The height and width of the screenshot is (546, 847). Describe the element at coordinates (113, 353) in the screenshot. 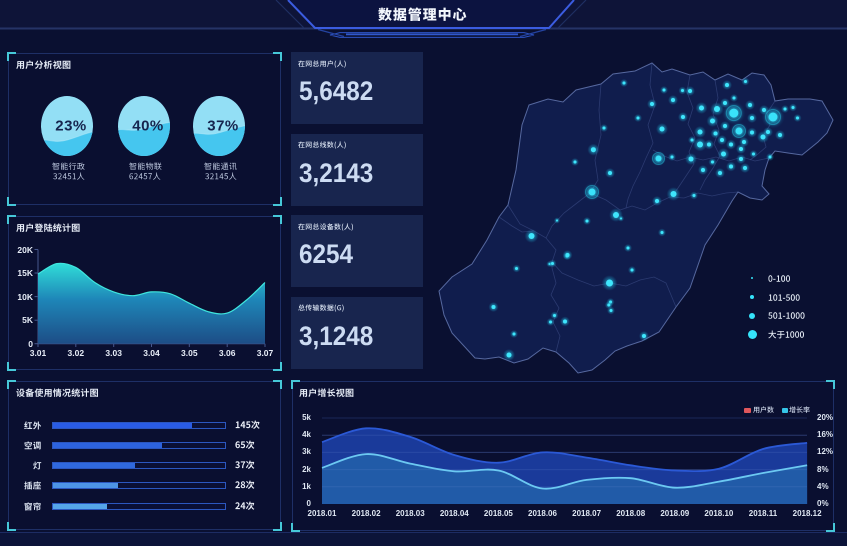

I see `svg-text: 3.03` at that location.